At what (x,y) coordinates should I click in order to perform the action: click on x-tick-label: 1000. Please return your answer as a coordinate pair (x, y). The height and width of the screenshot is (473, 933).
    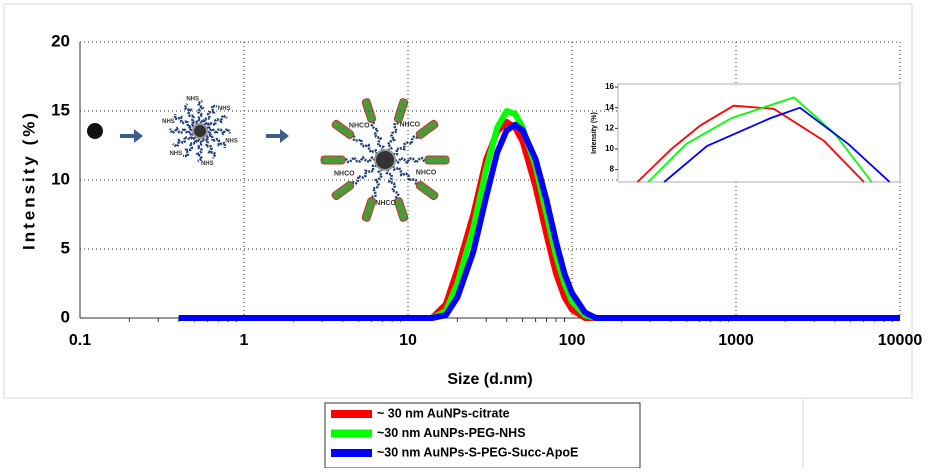
    Looking at the image, I should click on (736, 340).